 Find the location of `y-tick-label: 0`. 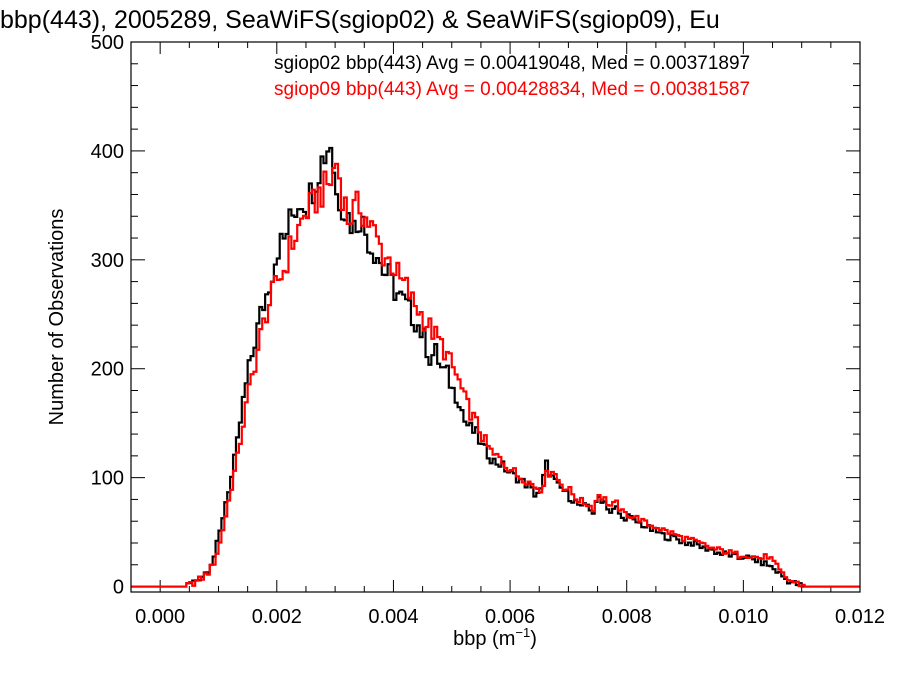

y-tick-label: 0 is located at coordinates (118, 588).